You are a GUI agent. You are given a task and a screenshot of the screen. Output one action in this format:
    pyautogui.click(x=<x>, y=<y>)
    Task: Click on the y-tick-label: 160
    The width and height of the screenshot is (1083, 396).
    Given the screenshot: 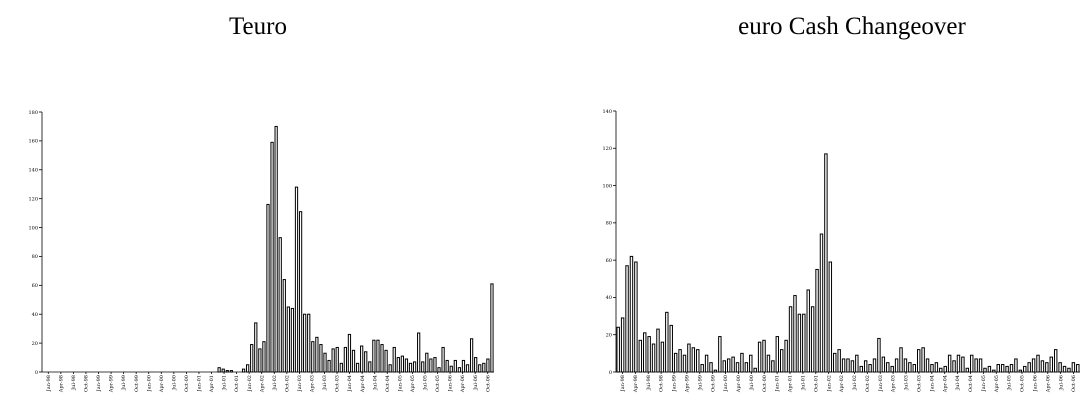 What is the action you would take?
    pyautogui.click(x=33, y=142)
    